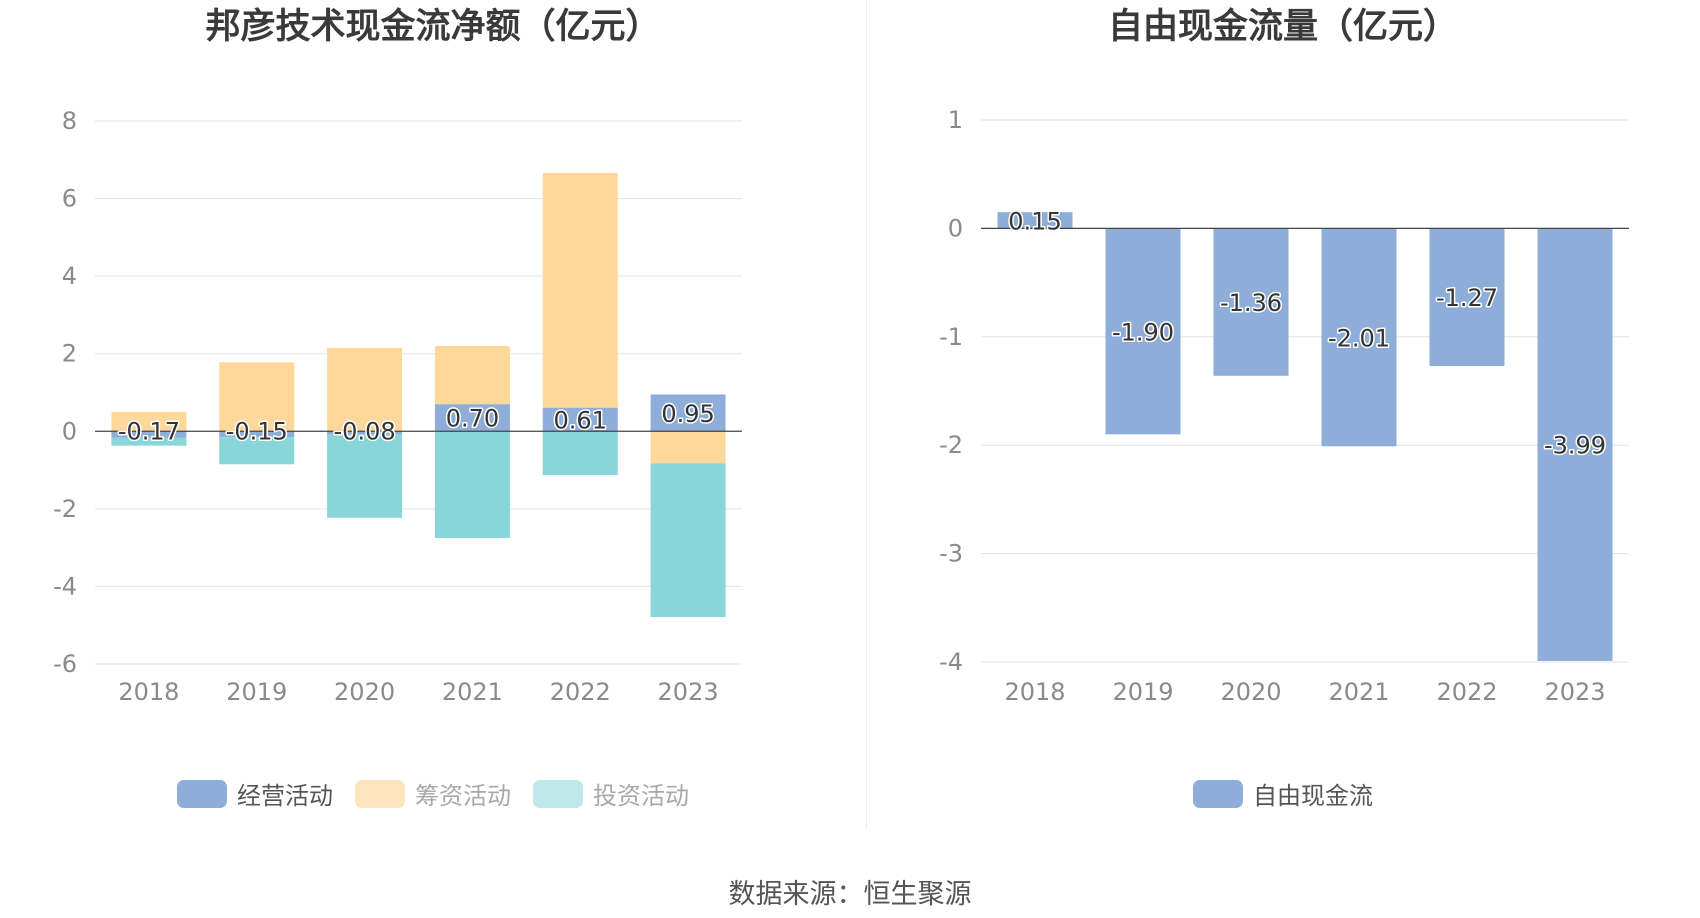 This screenshot has height=918, width=1700. I want to click on legend-label: 自由现金流, so click(1313, 796).